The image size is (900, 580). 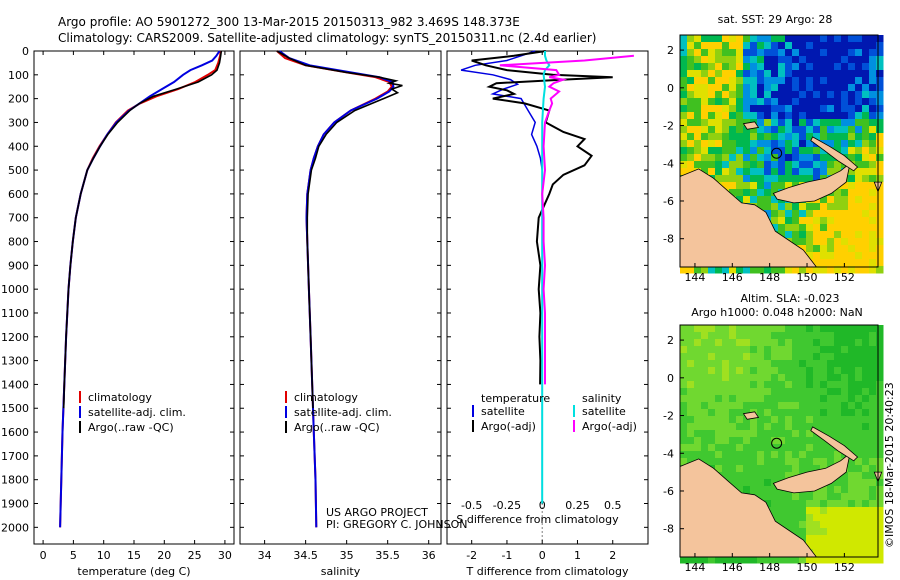 What do you see at coordinates (612, 555) in the screenshot?
I see `difference-xtick-label: 2` at bounding box center [612, 555].